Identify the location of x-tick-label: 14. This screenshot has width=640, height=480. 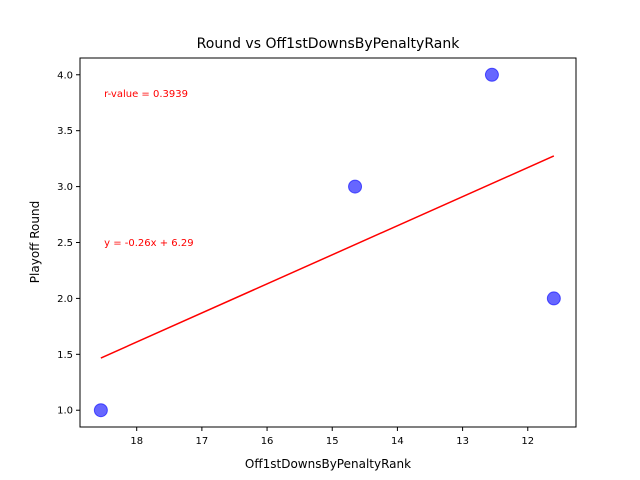
(397, 441).